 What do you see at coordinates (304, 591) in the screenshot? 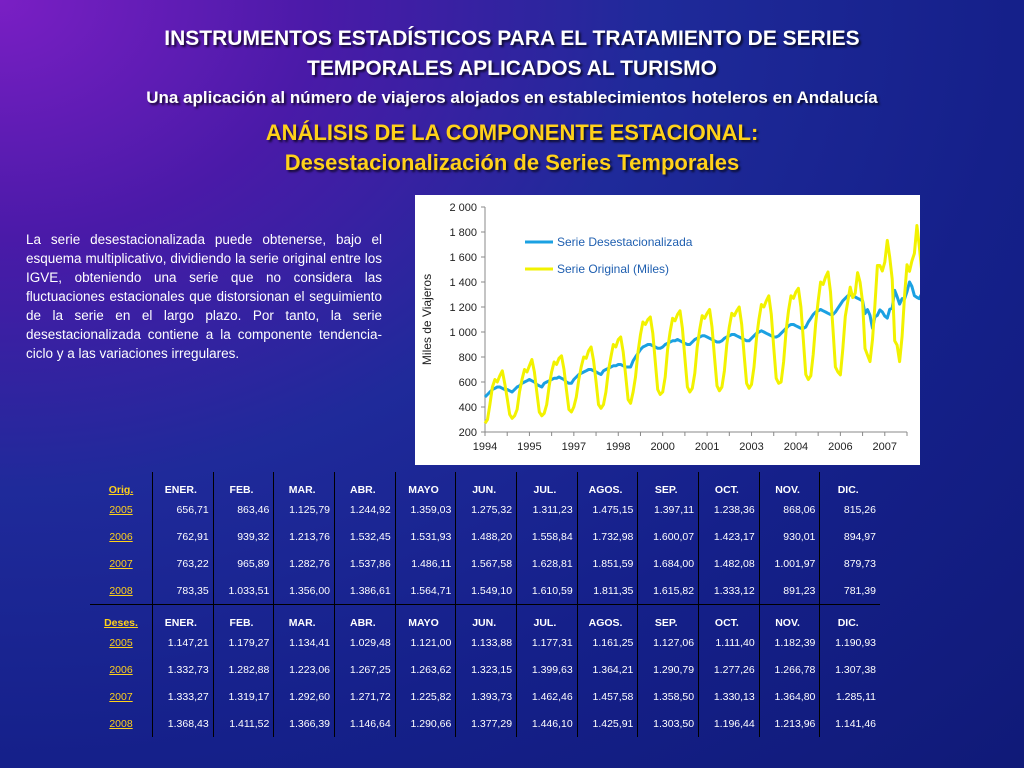
I see `value-cell: 1.356,00` at bounding box center [304, 591].